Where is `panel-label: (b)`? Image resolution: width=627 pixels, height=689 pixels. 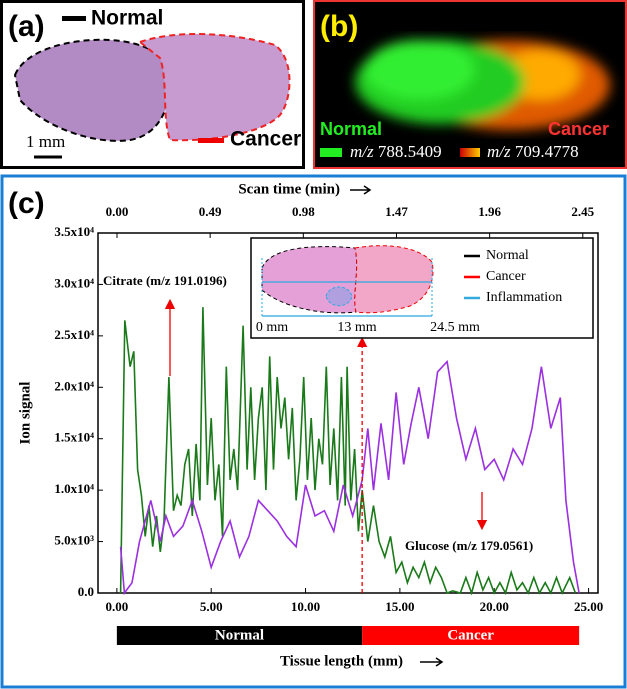
panel-label: (b) is located at coordinates (339, 26).